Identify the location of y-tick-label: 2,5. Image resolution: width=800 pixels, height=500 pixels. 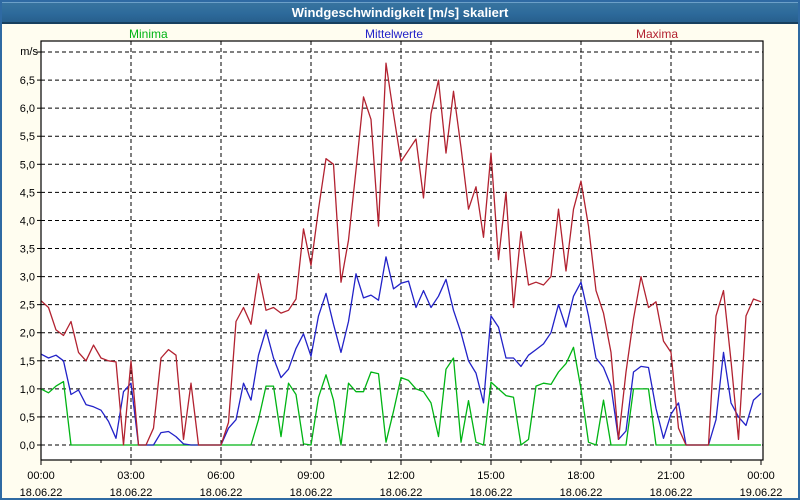
(27, 306).